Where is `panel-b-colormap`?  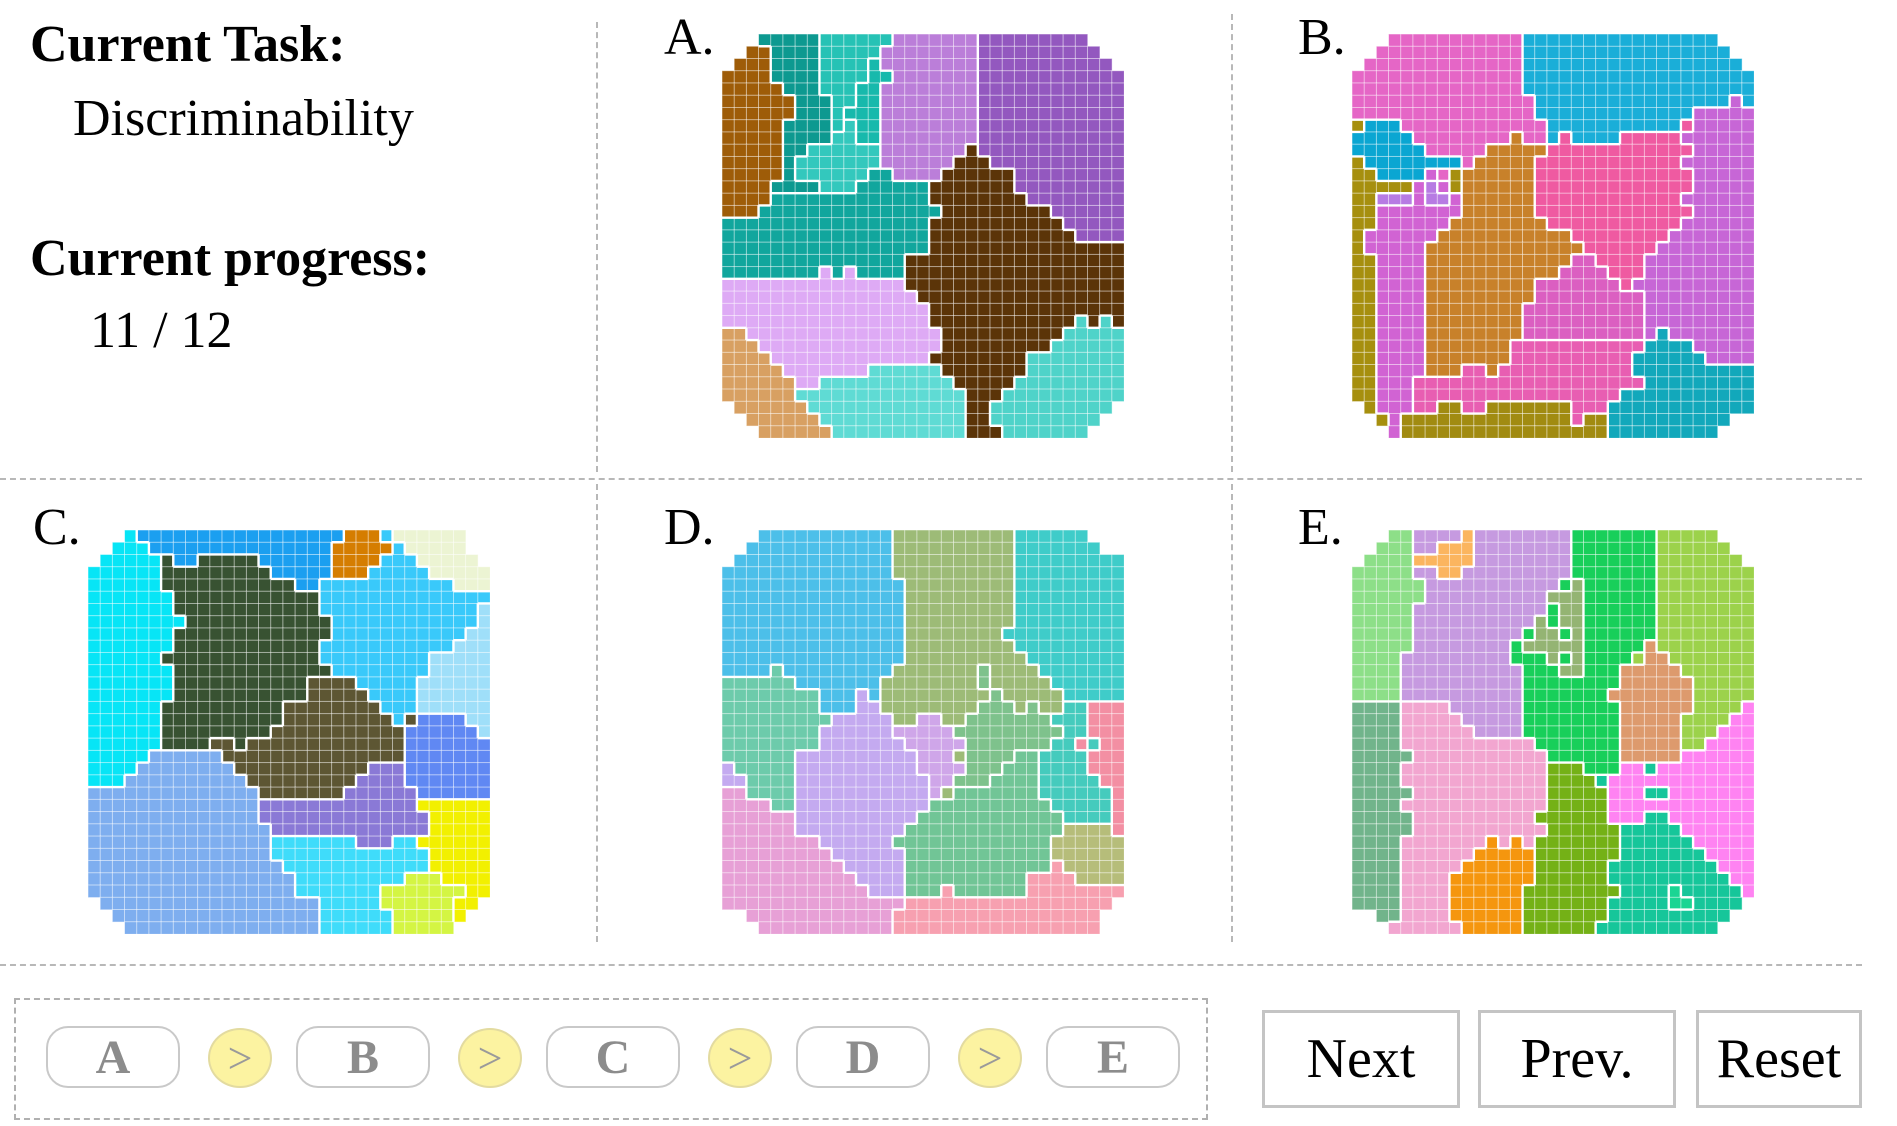
panel-b-colormap is located at coordinates (1553, 236).